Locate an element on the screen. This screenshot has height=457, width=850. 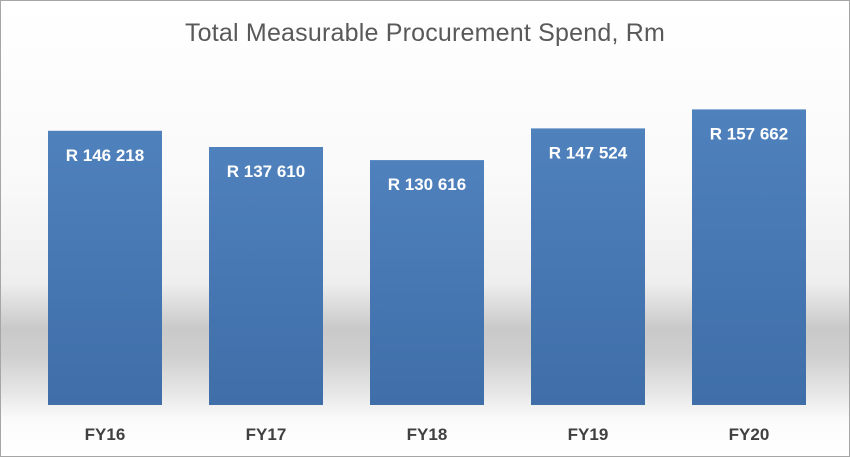
bar-fy16 is located at coordinates (105, 268).